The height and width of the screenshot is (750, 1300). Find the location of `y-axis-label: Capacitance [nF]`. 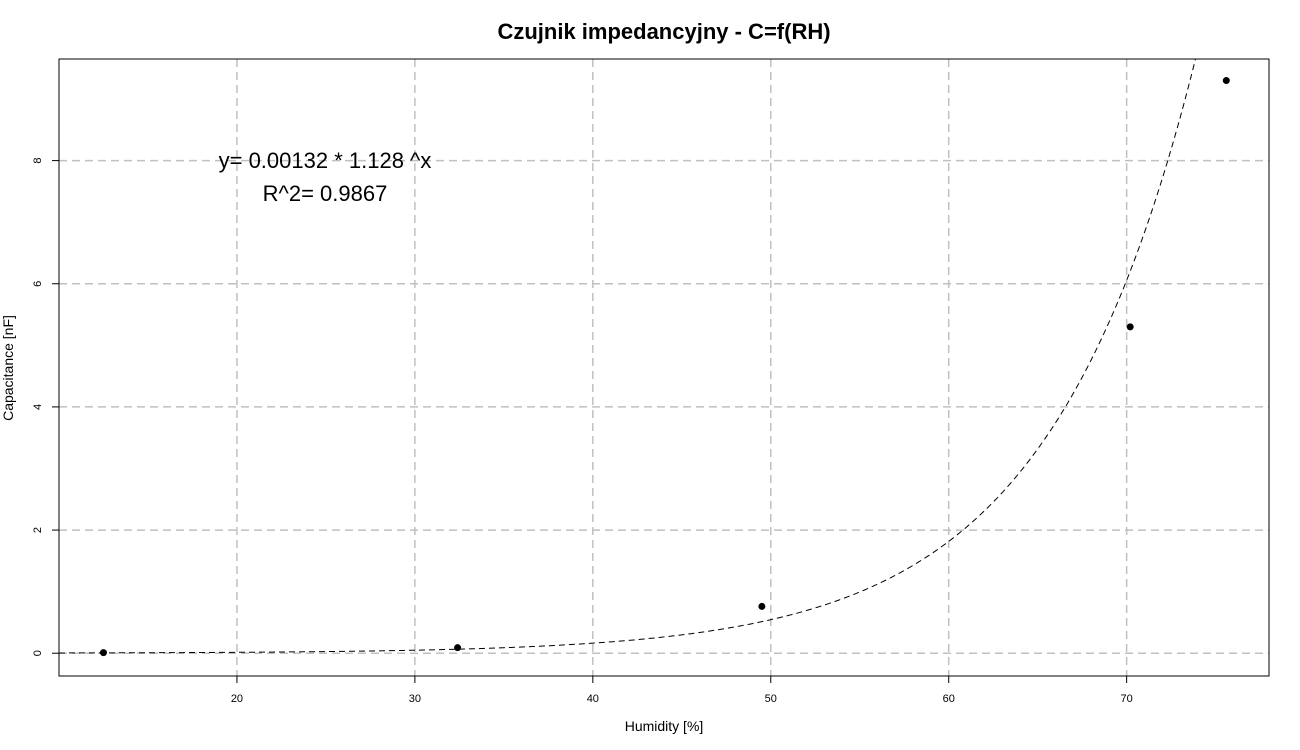

y-axis-label: Capacitance [nF] is located at coordinates (8, 368).